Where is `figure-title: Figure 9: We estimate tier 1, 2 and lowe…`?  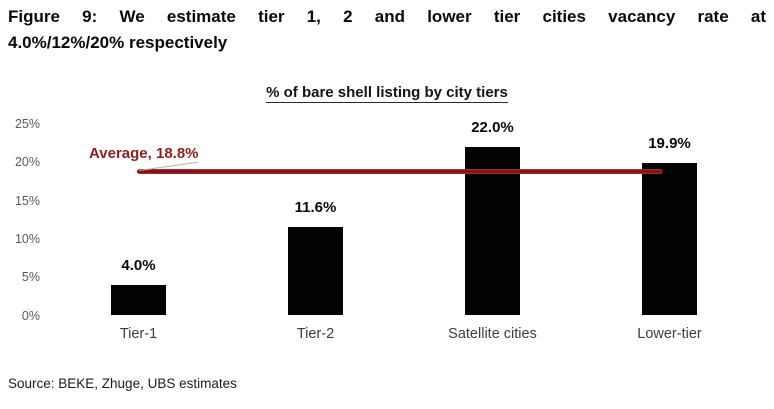 figure-title: Figure 9: We estimate tier 1, 2 and lowe… is located at coordinates (387, 30).